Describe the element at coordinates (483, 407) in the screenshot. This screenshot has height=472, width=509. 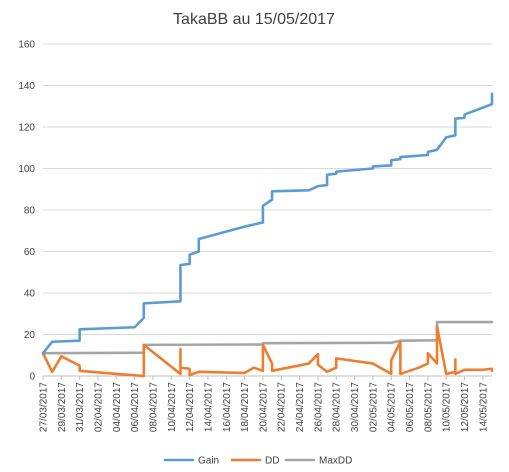
I see `x-tick-label: 14/05/2017` at that location.